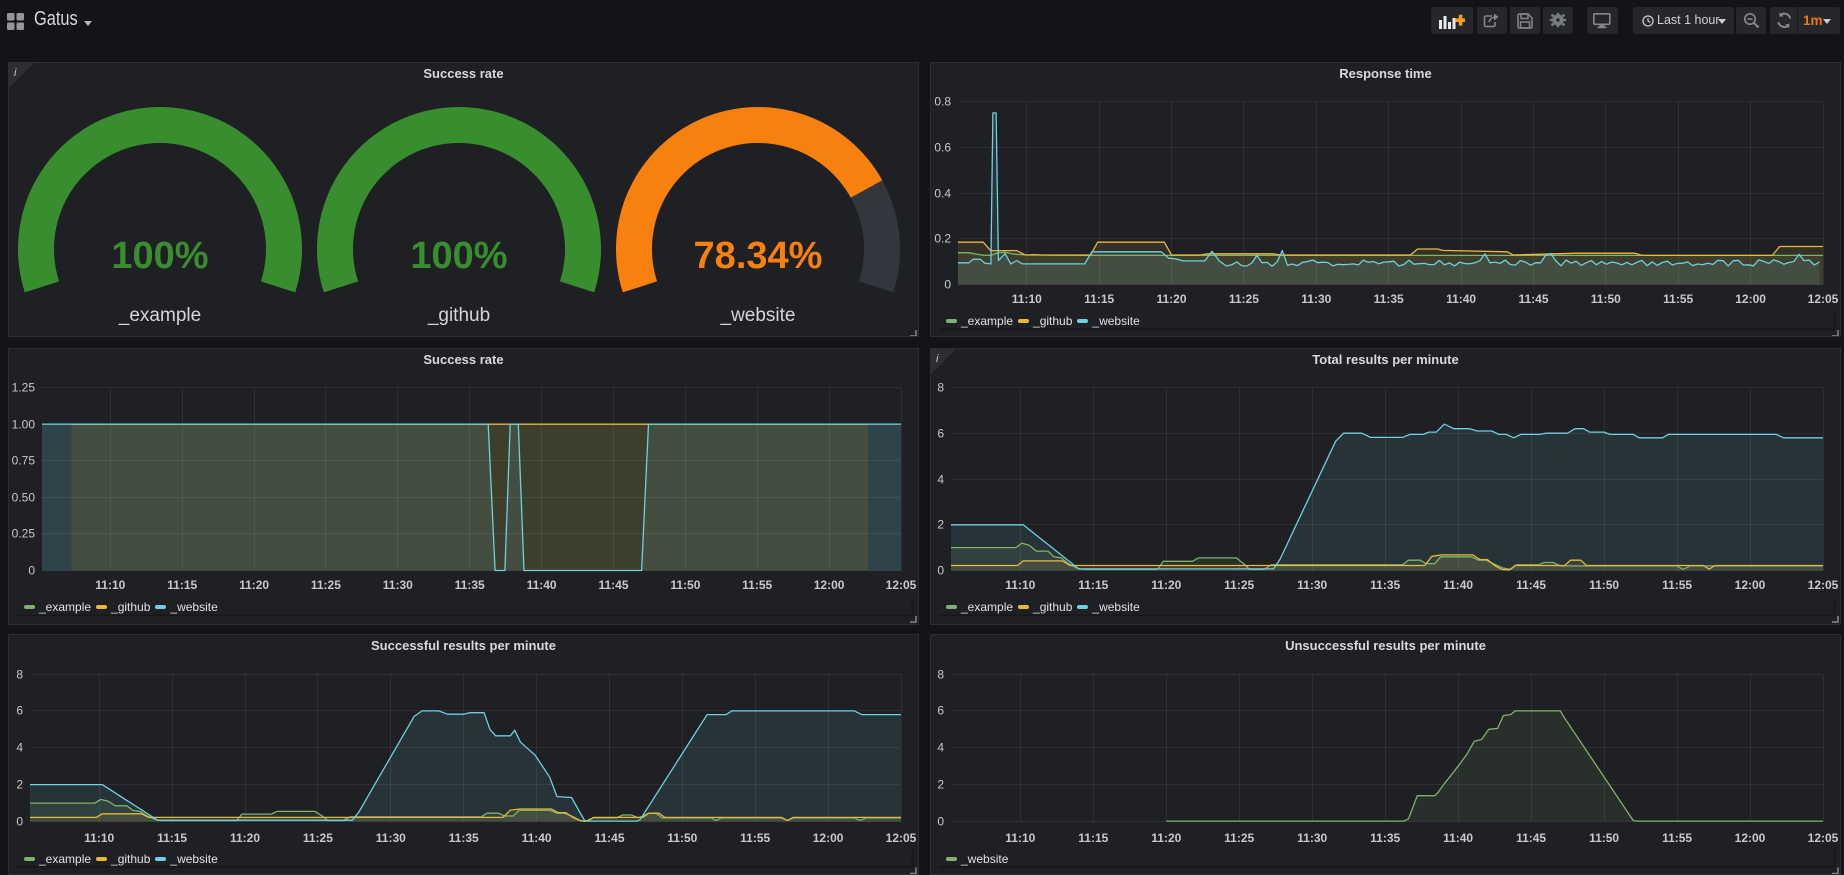 Image resolution: width=1844 pixels, height=875 pixels. Describe the element at coordinates (942, 239) in the screenshot. I see `svg-text: 0.2` at that location.